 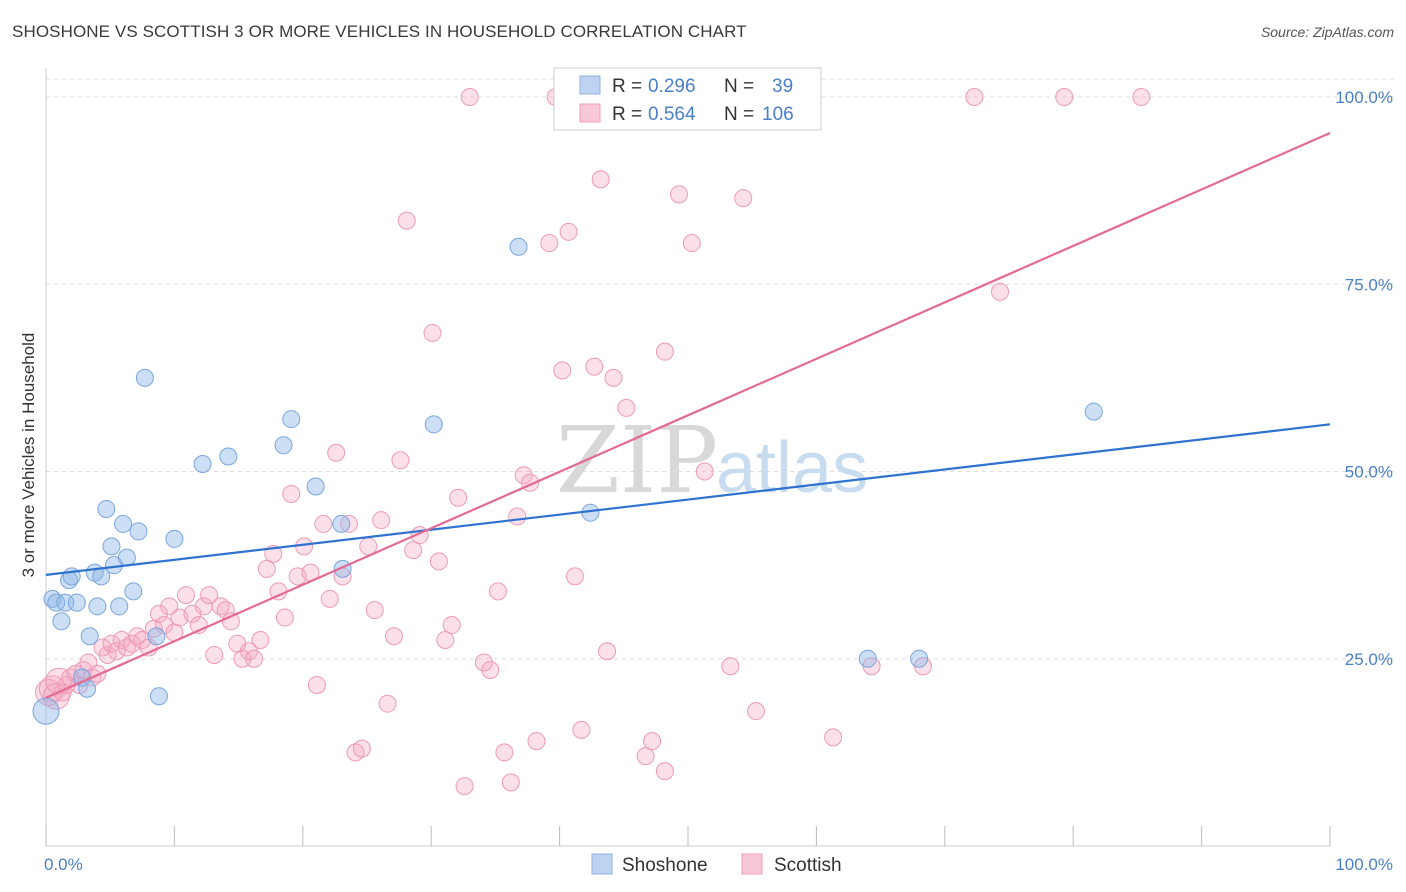 What do you see at coordinates (665, 865) in the screenshot?
I see `legend-bottom-label-shoshone: Shoshone` at bounding box center [665, 865].